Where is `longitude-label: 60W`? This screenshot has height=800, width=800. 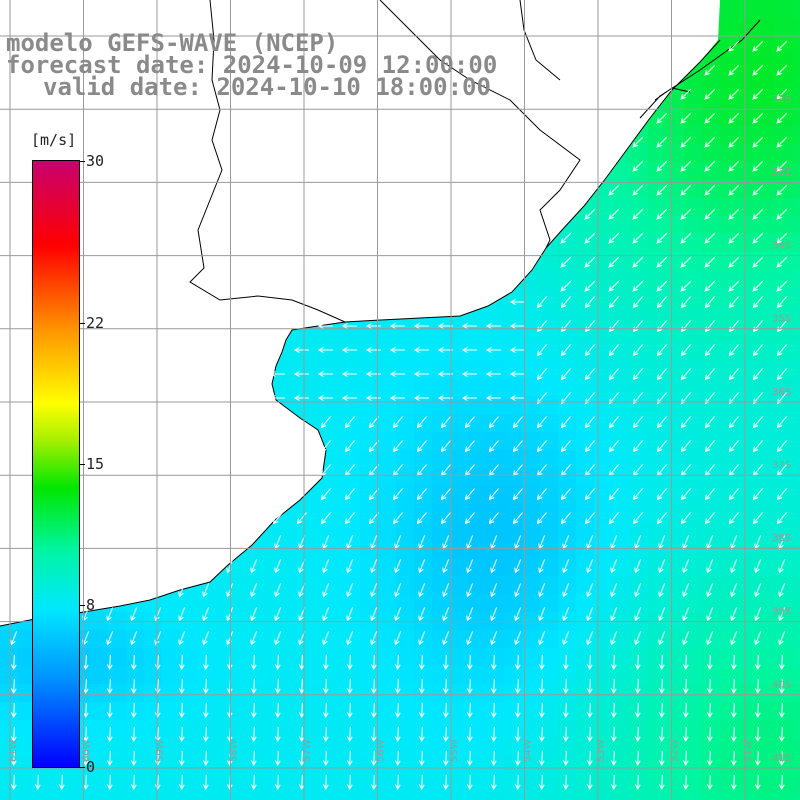 longitude-label: 60W is located at coordinates (87, 750).